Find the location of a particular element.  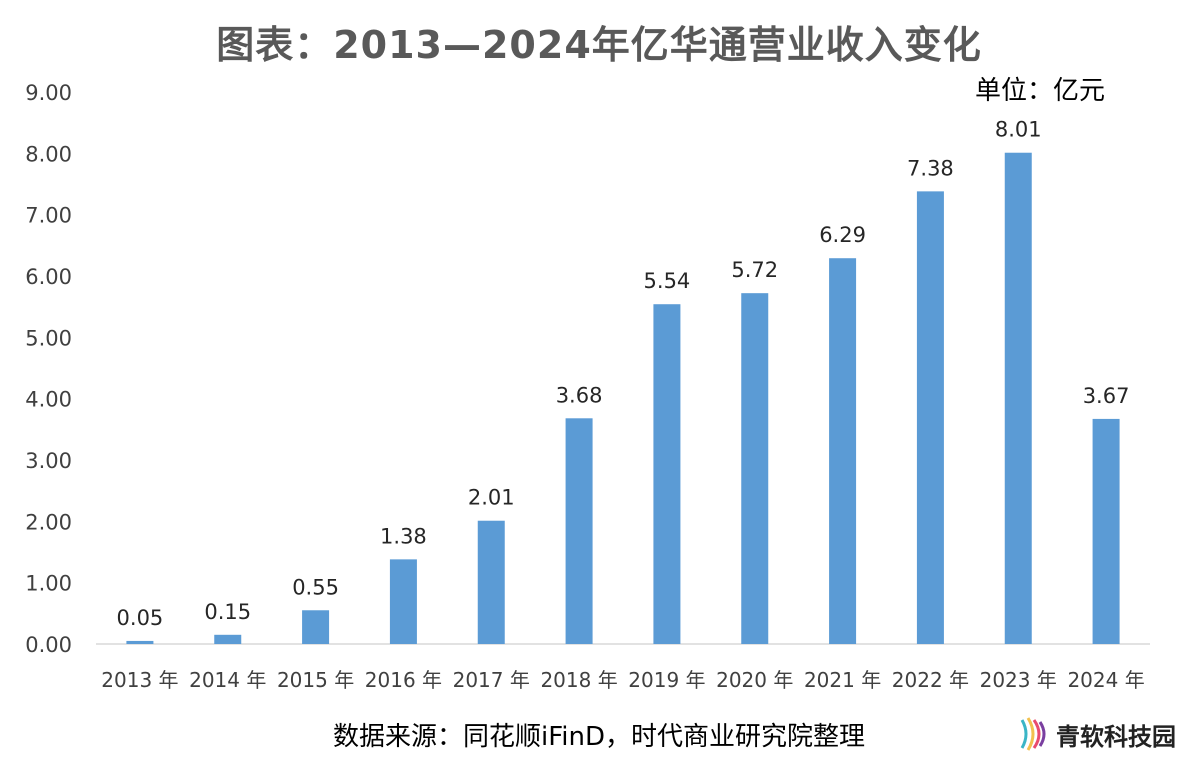

chart-title: 图表：2013—2024年亿华通营业收入变化 is located at coordinates (599, 45).